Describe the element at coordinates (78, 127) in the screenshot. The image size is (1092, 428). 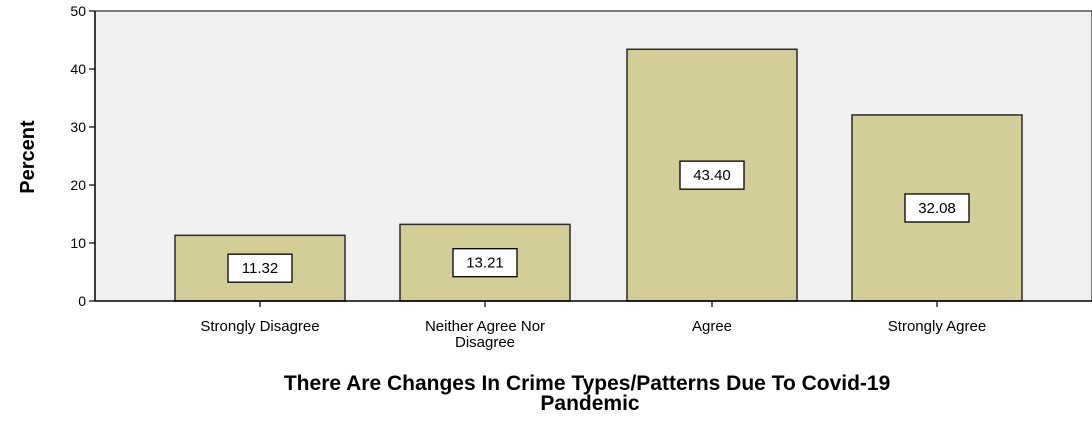
I see `y-tick-label: 30` at that location.